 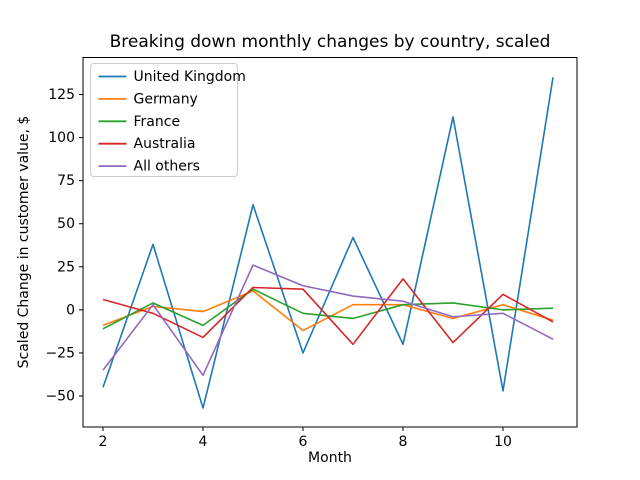 I want to click on y-tick-label: 125, so click(x=61, y=95).